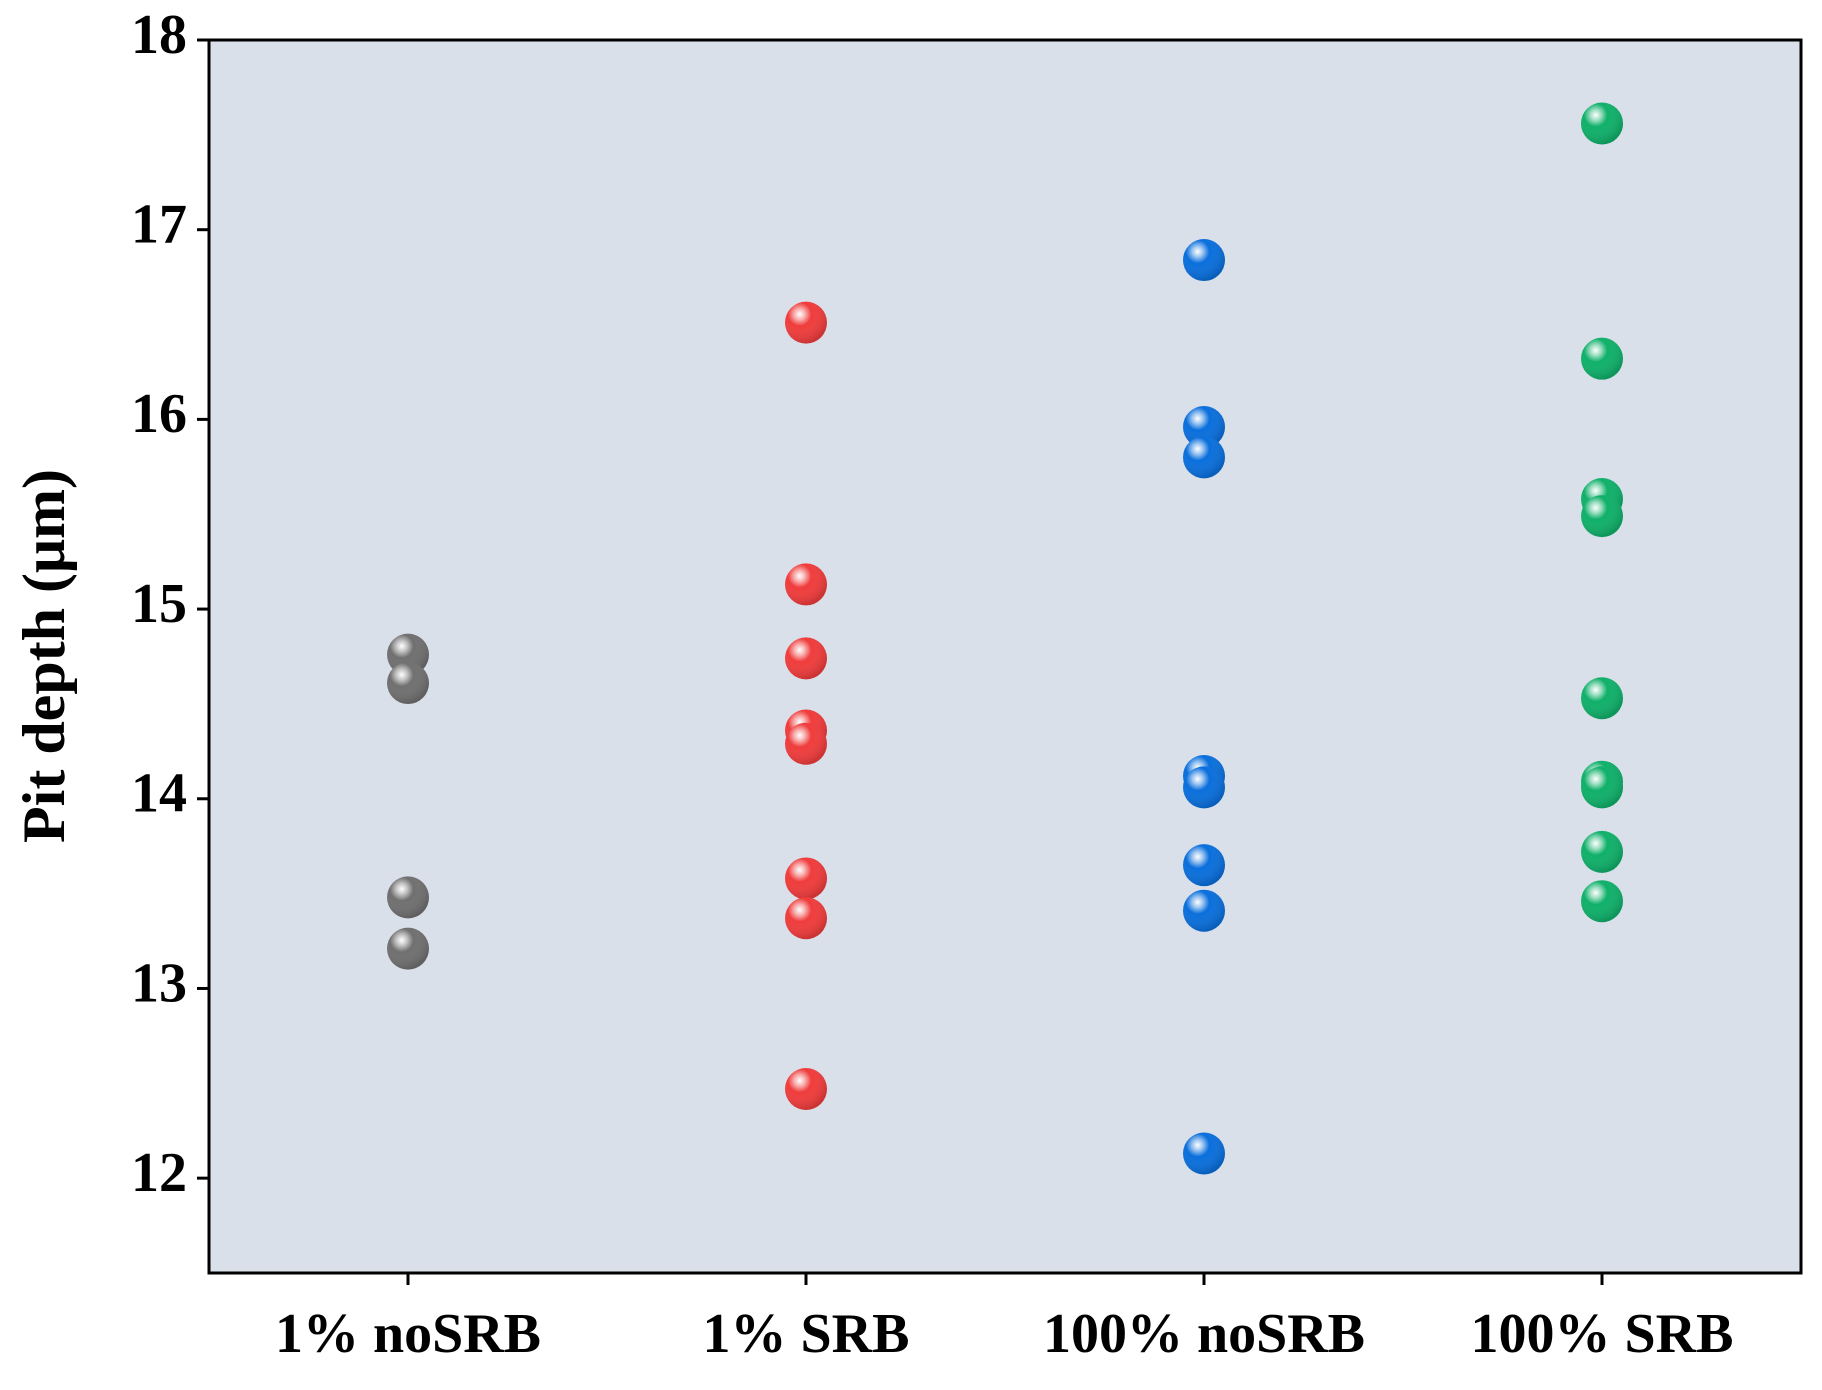 This screenshot has width=1822, height=1390. What do you see at coordinates (44, 656) in the screenshot?
I see `y-axis-label: Pit depth (μm)` at bounding box center [44, 656].